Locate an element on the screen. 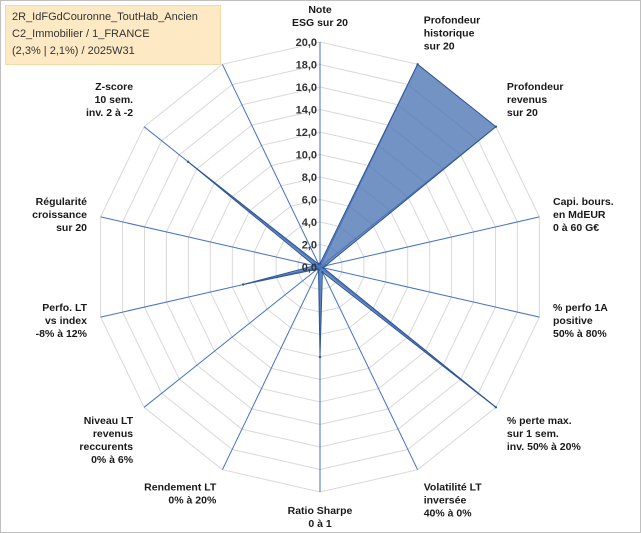  axis-label-9: Rendement LT0% à 20% is located at coordinates (180, 493).